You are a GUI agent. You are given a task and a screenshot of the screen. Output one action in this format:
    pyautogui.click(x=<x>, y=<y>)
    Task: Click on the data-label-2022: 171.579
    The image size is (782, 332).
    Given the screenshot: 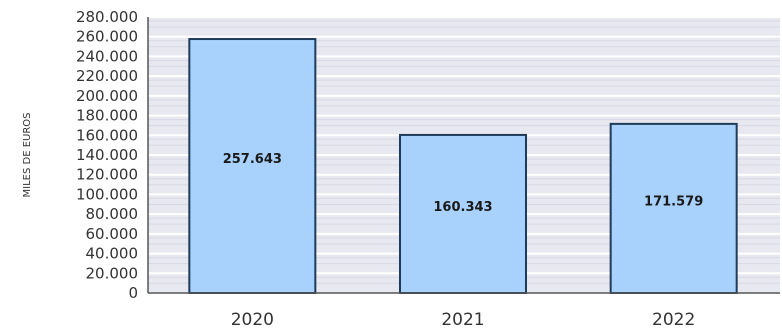 What is the action you would take?
    pyautogui.click(x=673, y=201)
    